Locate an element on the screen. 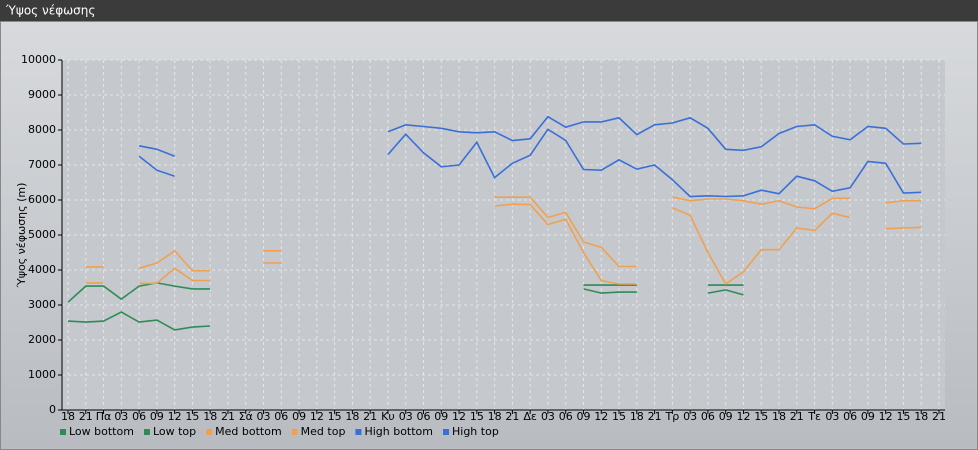 Image resolution: width=978 pixels, height=450 pixels. window-title: Ύψος νέφωσης is located at coordinates (50, 11).